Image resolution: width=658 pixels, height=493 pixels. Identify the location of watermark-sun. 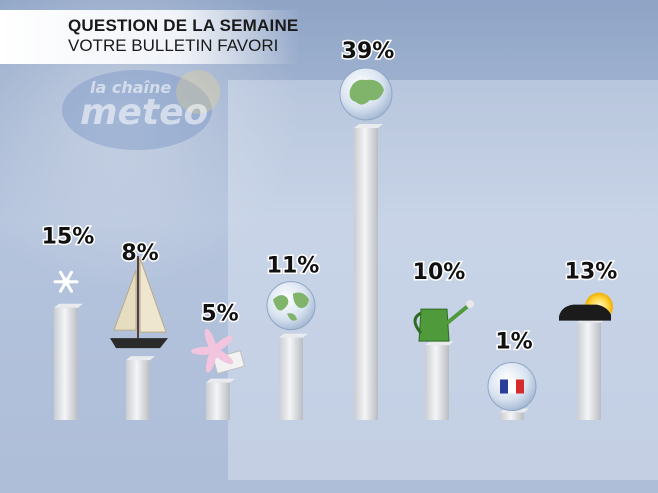
(198, 92).